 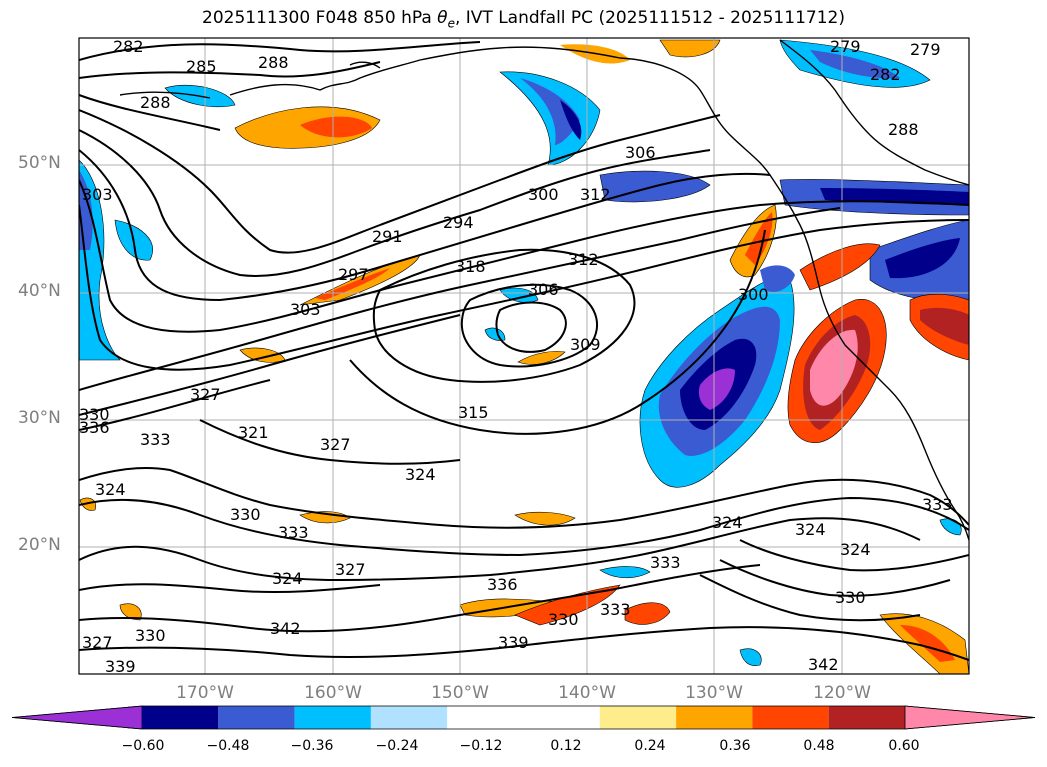 What do you see at coordinates (473, 412) in the screenshot?
I see `contour-label: 315` at bounding box center [473, 412].